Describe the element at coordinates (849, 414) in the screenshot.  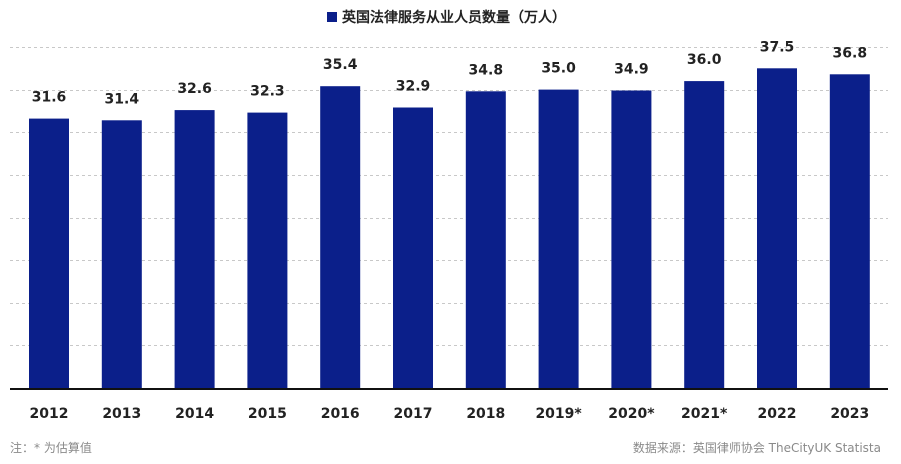
I see `x-tick-label: 2023` at that location.